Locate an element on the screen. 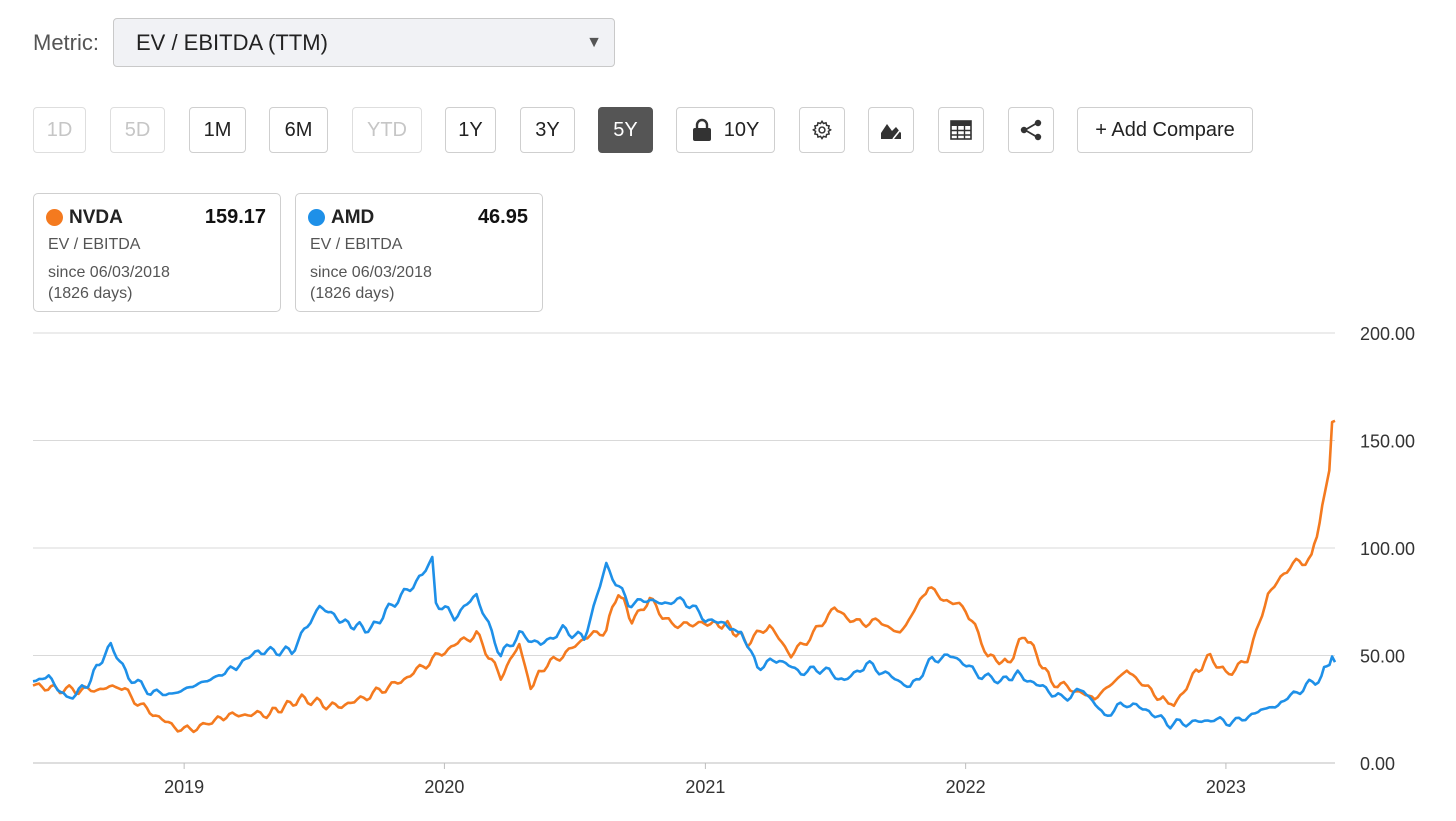 The image size is (1456, 821). legend-since-nvda: since 06/03/2018 is located at coordinates (109, 272).